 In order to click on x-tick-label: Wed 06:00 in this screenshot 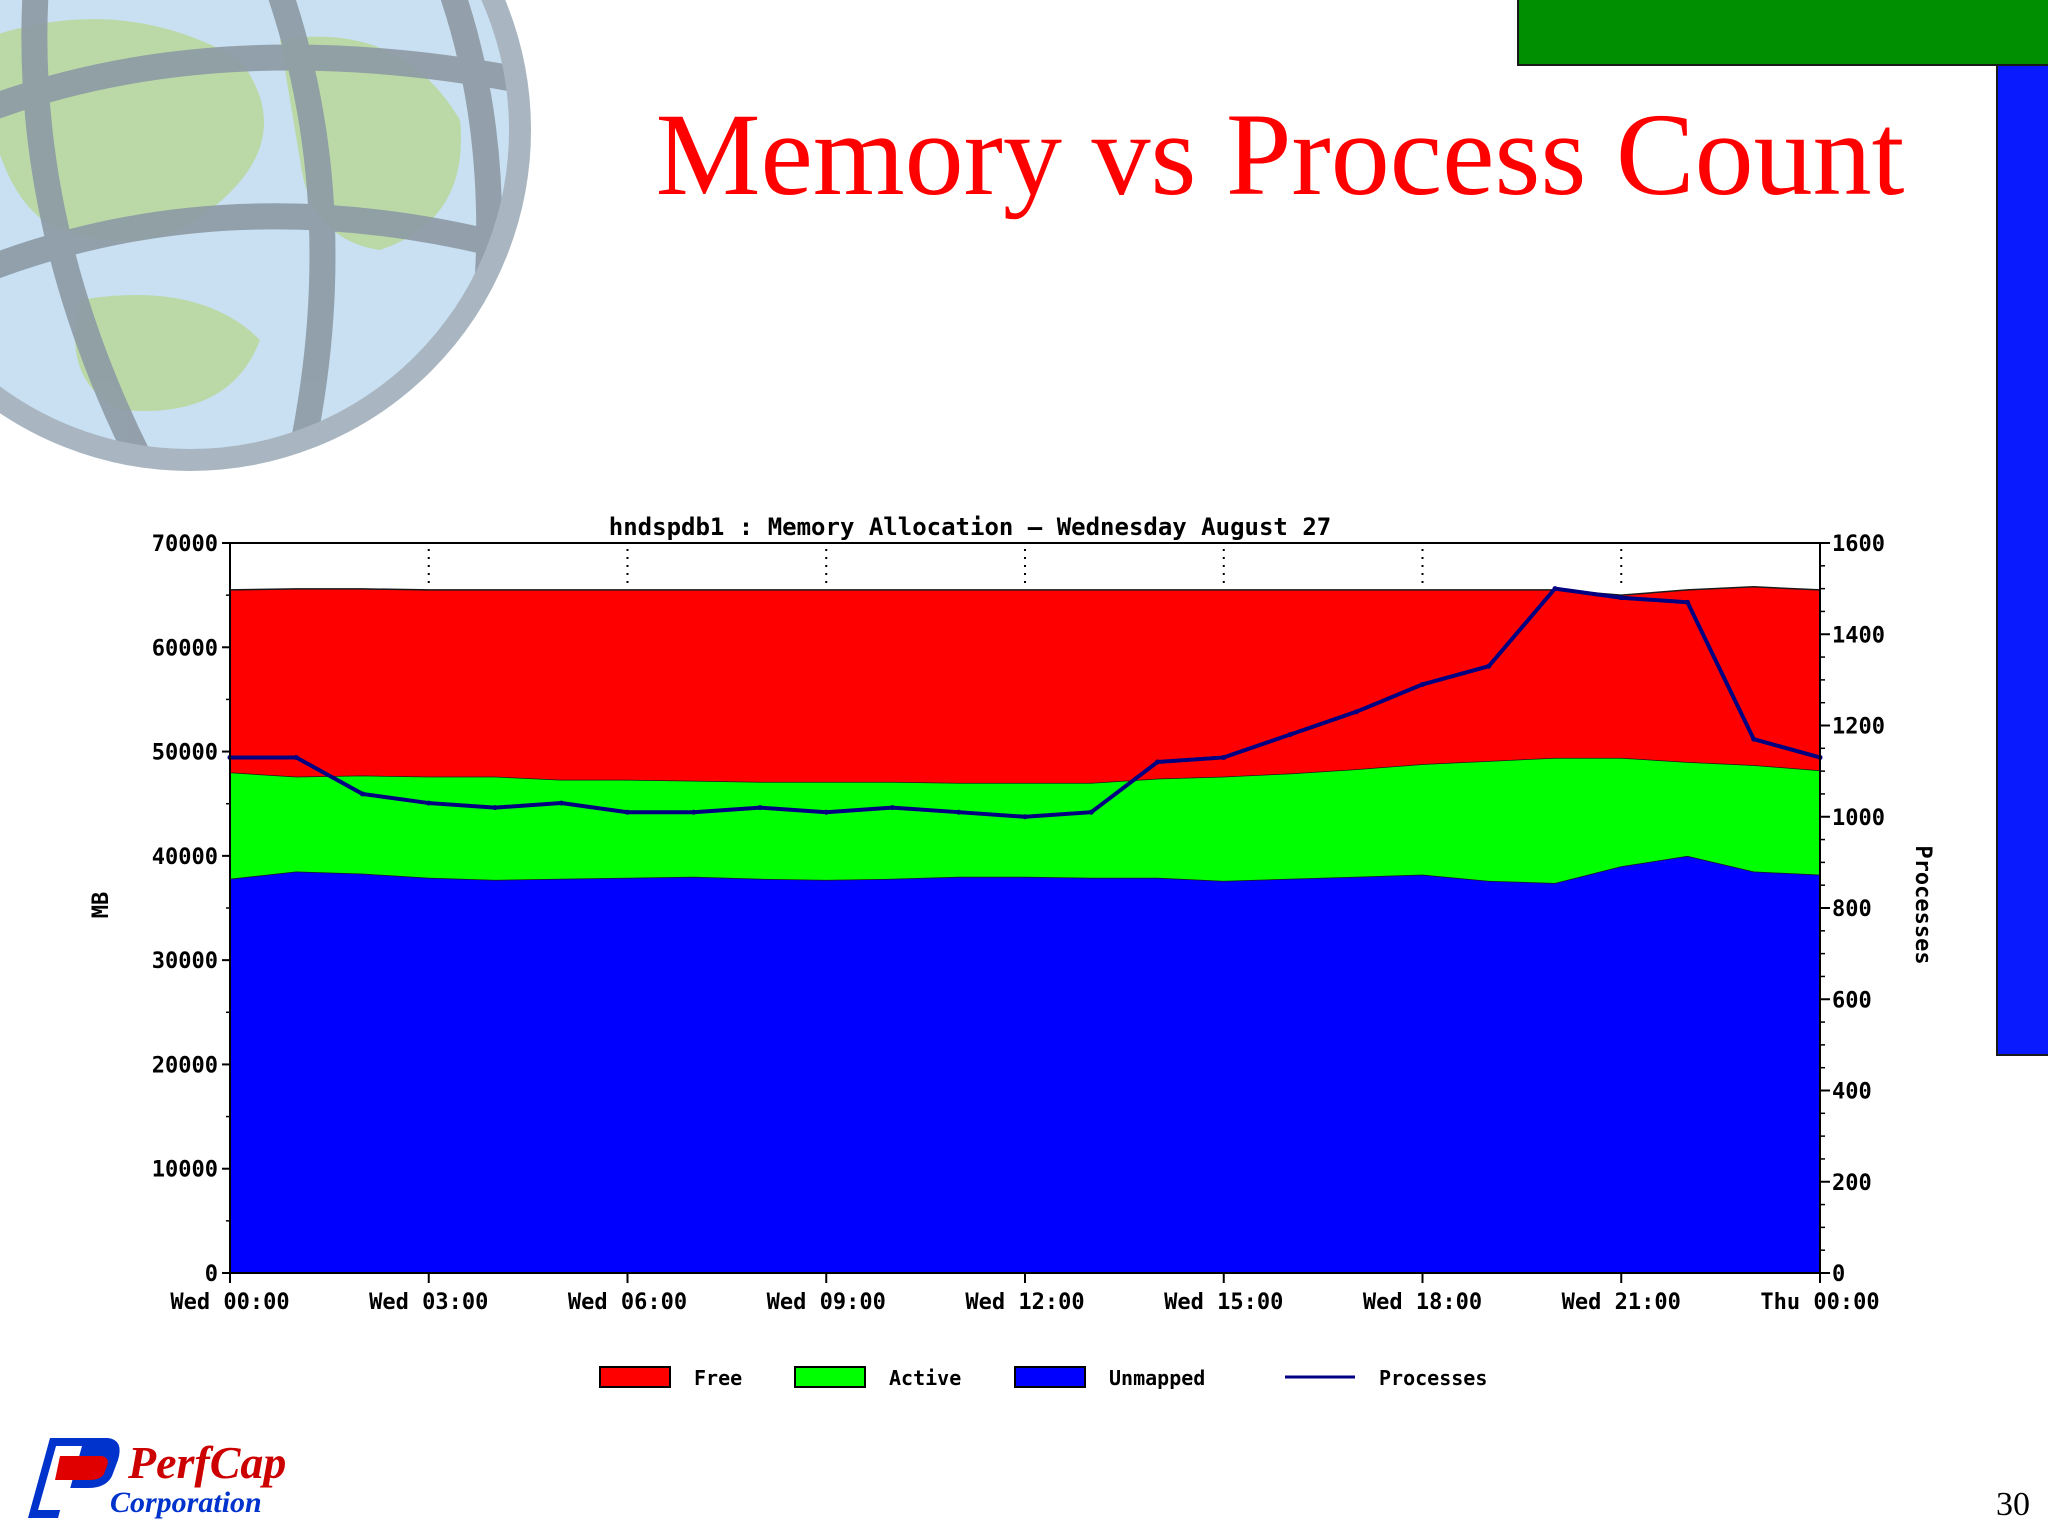, I will do `click(627, 1302)`.